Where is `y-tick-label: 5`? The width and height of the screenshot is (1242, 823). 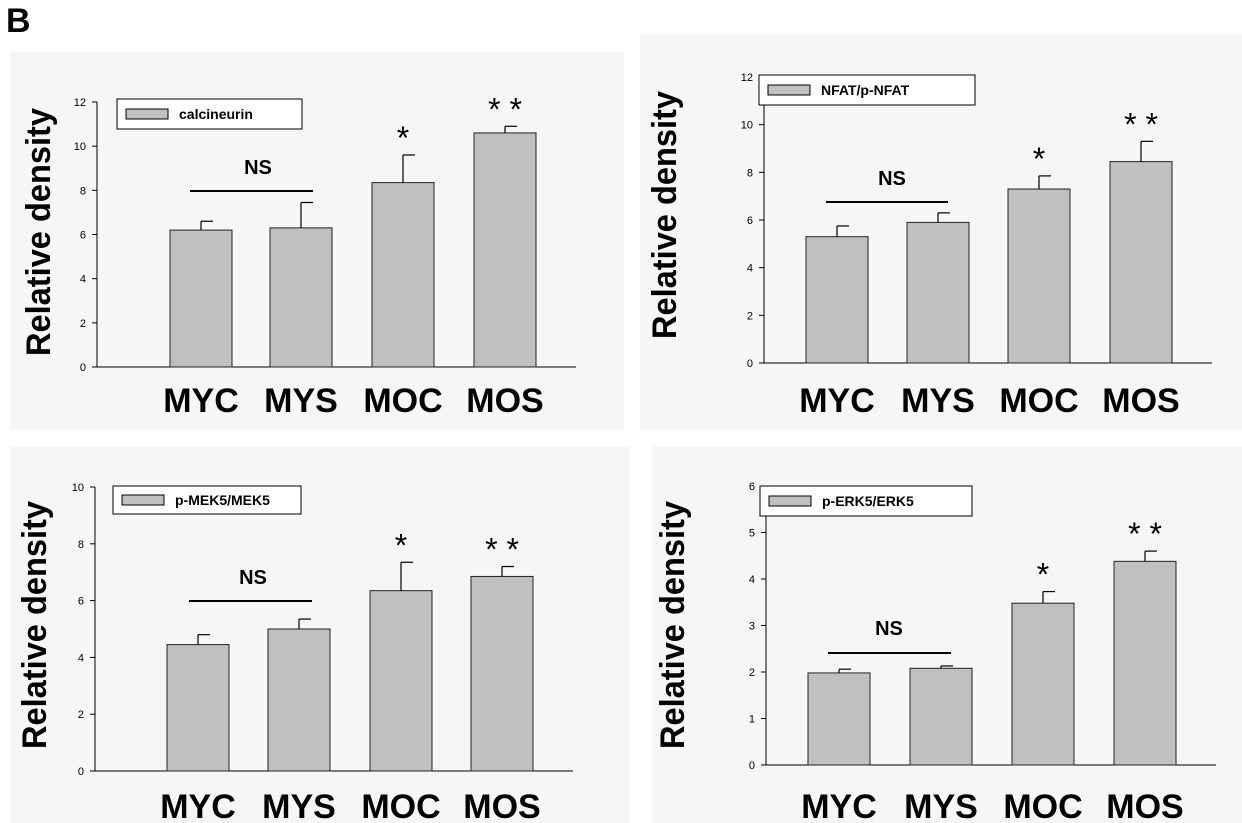 y-tick-label: 5 is located at coordinates (752, 534).